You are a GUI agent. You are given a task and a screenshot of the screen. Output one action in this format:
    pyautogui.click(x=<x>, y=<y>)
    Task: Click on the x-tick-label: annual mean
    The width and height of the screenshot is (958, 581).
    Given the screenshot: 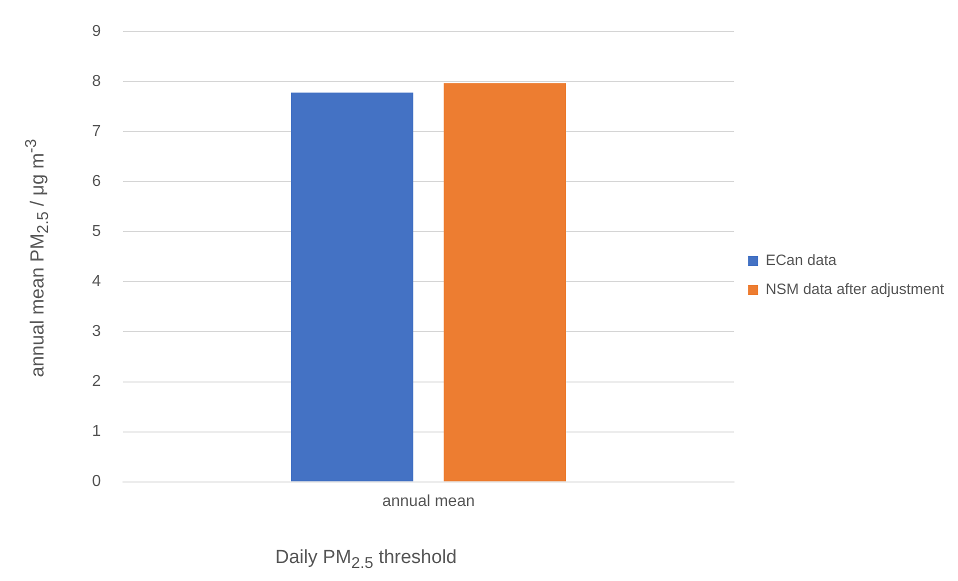 What is the action you would take?
    pyautogui.click(x=428, y=501)
    